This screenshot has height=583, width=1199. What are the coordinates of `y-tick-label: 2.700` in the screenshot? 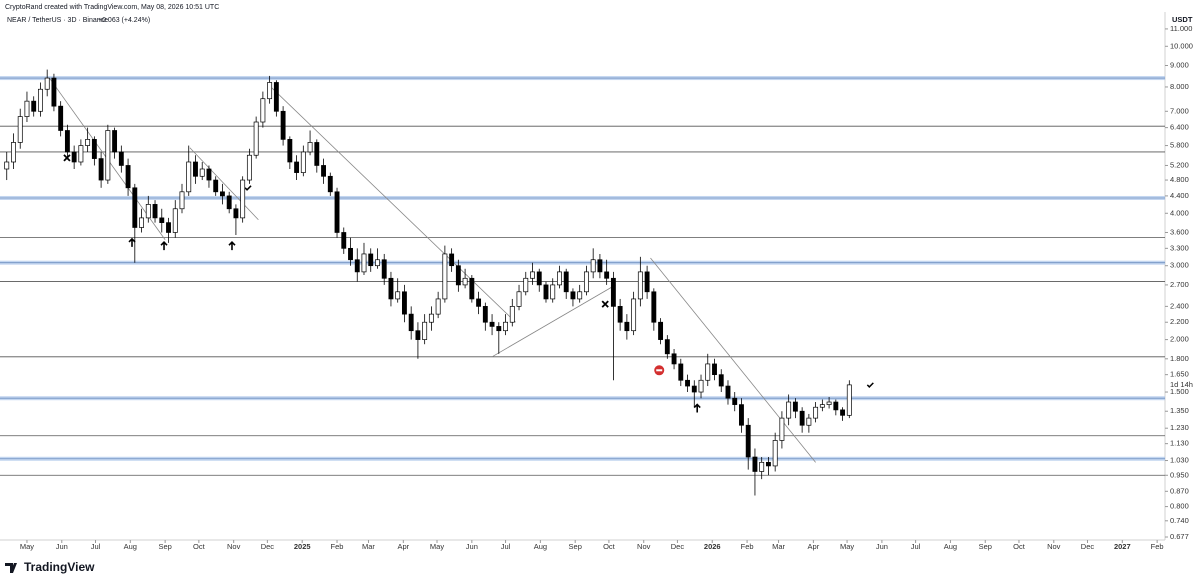 It's located at (1179, 284).